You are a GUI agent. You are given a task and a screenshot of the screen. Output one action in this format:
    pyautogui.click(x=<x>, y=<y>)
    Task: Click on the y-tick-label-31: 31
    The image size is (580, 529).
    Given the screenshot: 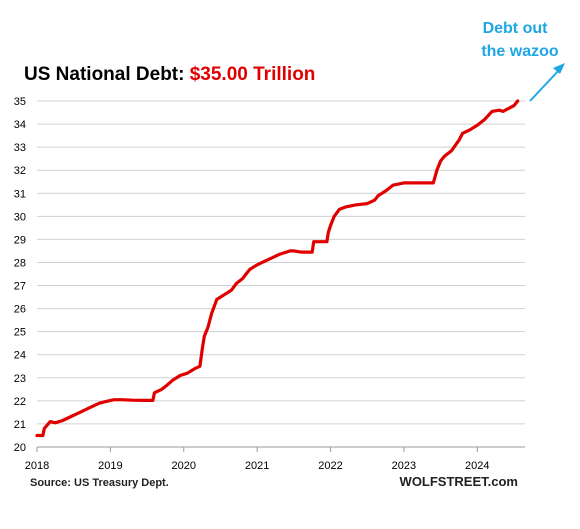 What is the action you would take?
    pyautogui.click(x=20, y=194)
    